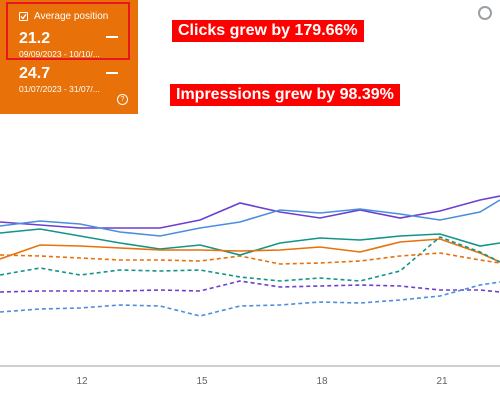  What do you see at coordinates (322, 381) in the screenshot?
I see `x-tick-label: 18` at bounding box center [322, 381].